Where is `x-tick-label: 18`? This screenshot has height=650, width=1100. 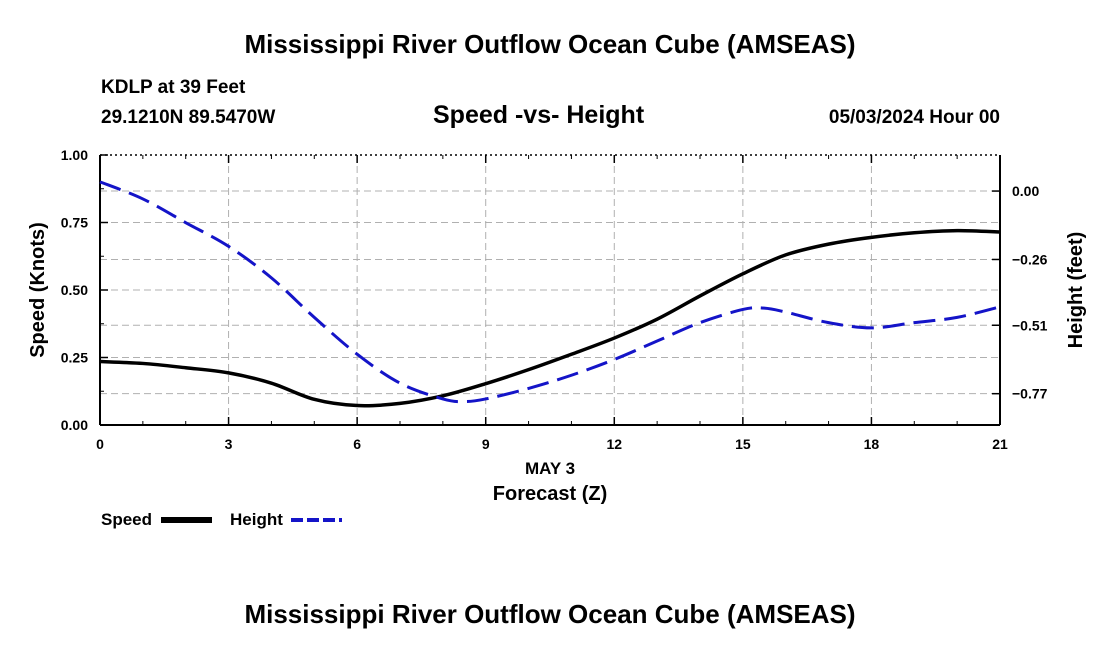 x-tick-label: 18 is located at coordinates (872, 444).